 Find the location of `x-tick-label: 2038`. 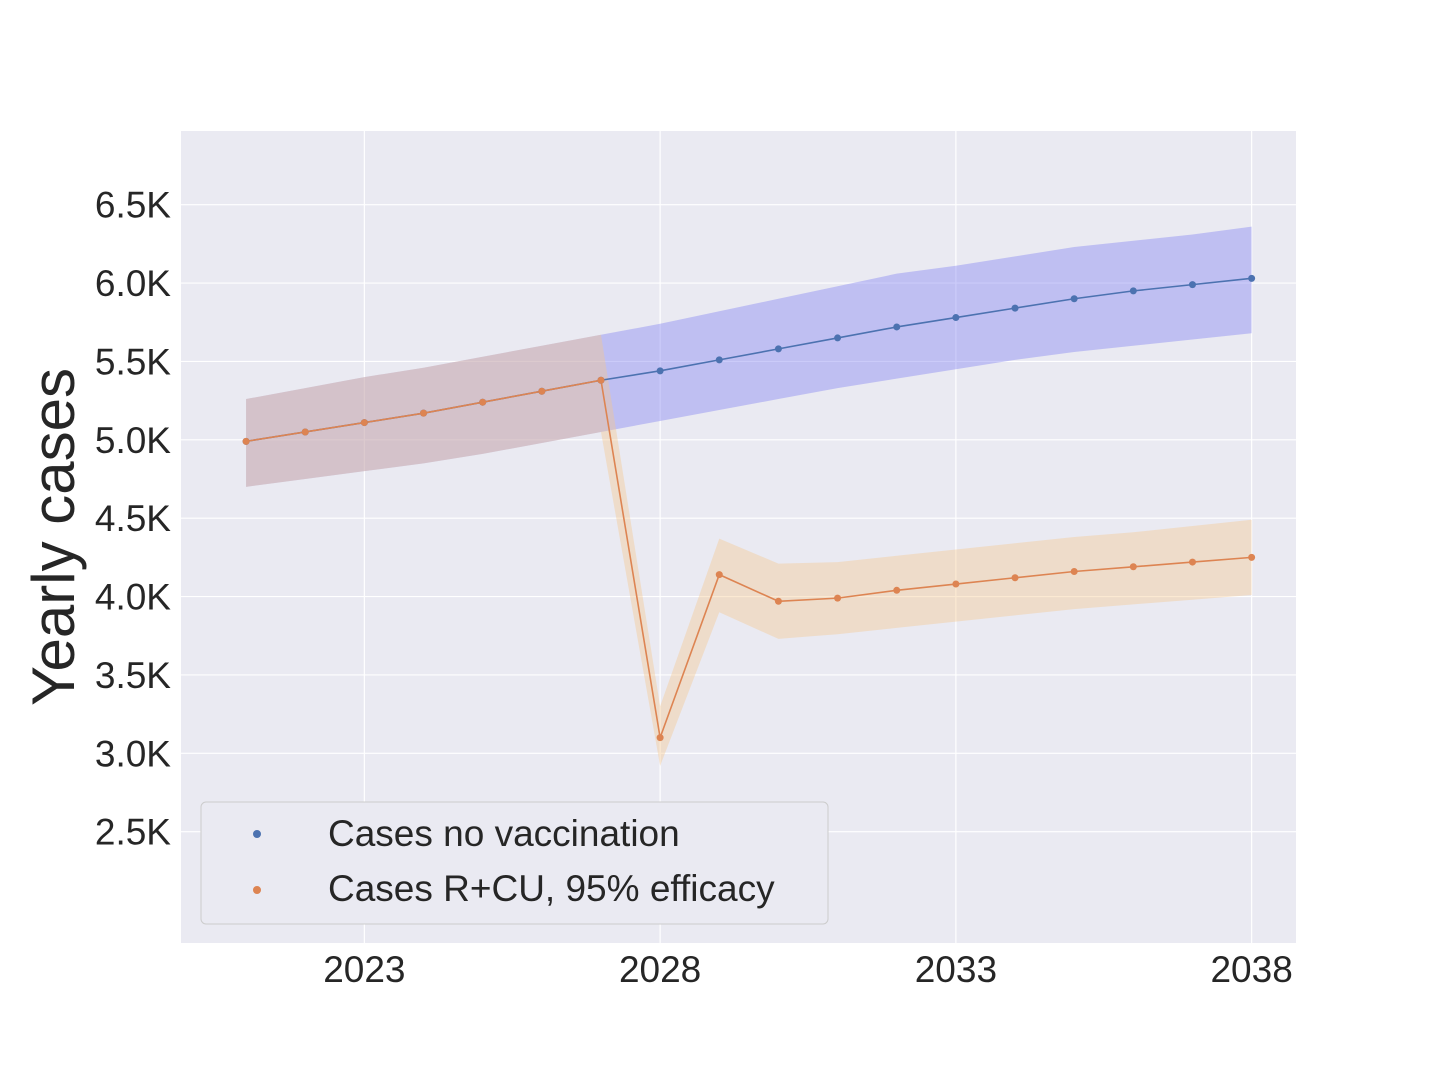

x-tick-label: 2038 is located at coordinates (1251, 969).